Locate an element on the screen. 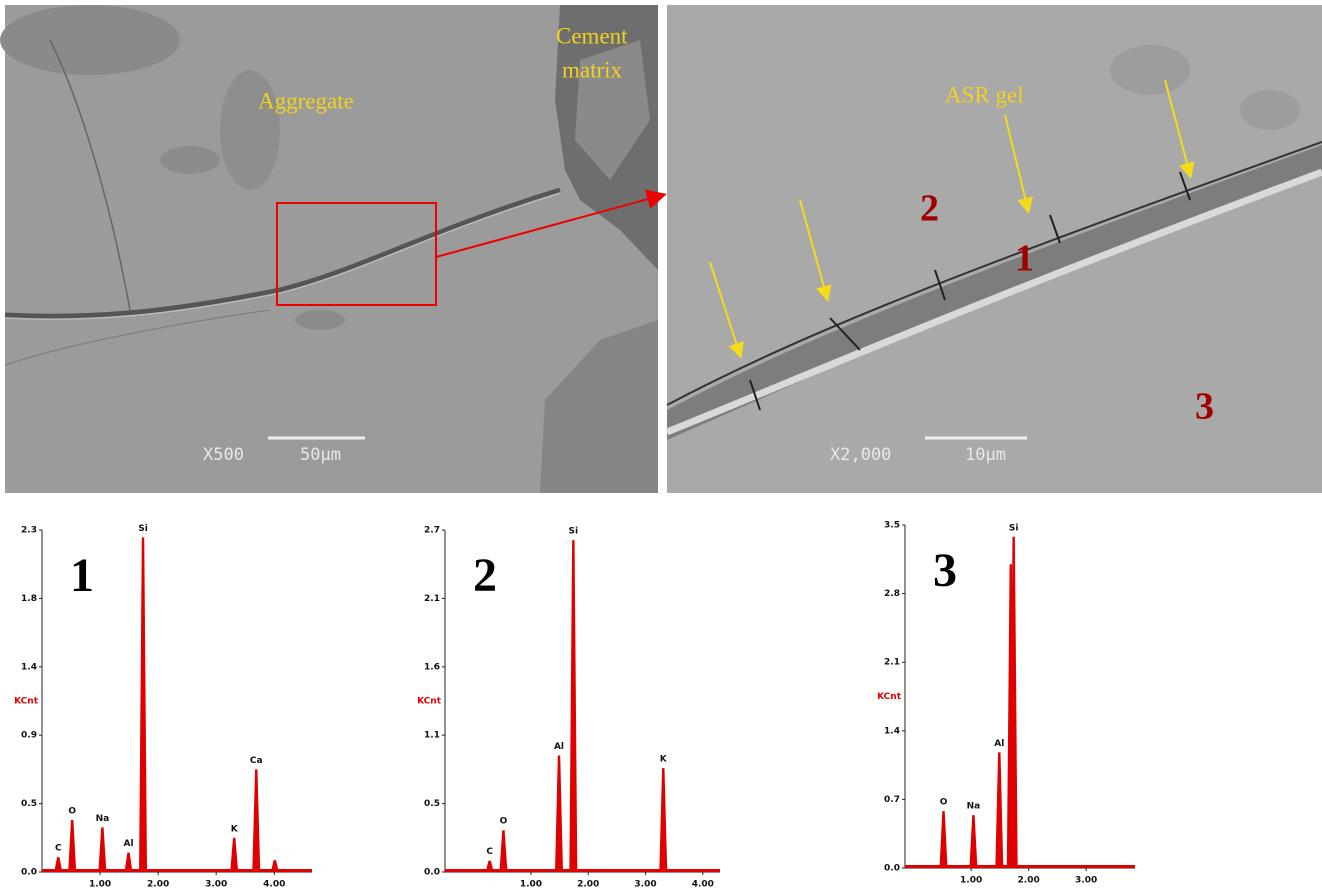  point-label: 2 is located at coordinates (929, 209).